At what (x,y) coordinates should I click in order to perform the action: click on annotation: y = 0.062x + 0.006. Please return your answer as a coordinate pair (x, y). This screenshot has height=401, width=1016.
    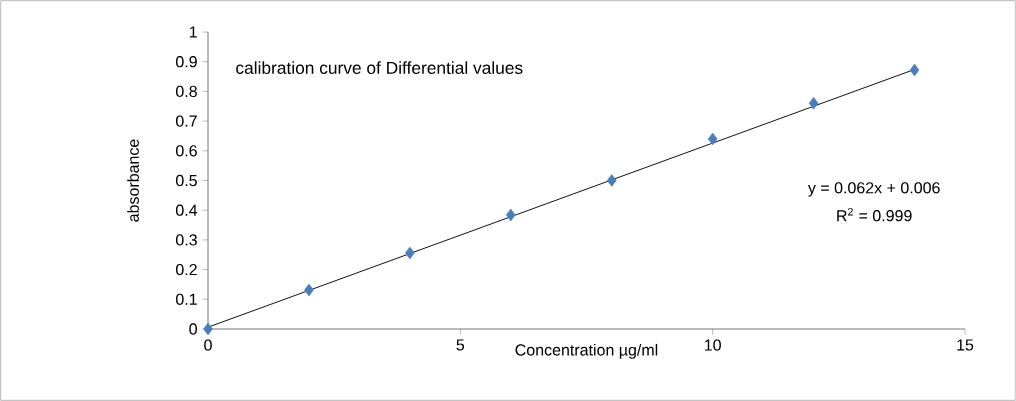
    Looking at the image, I should click on (873, 189).